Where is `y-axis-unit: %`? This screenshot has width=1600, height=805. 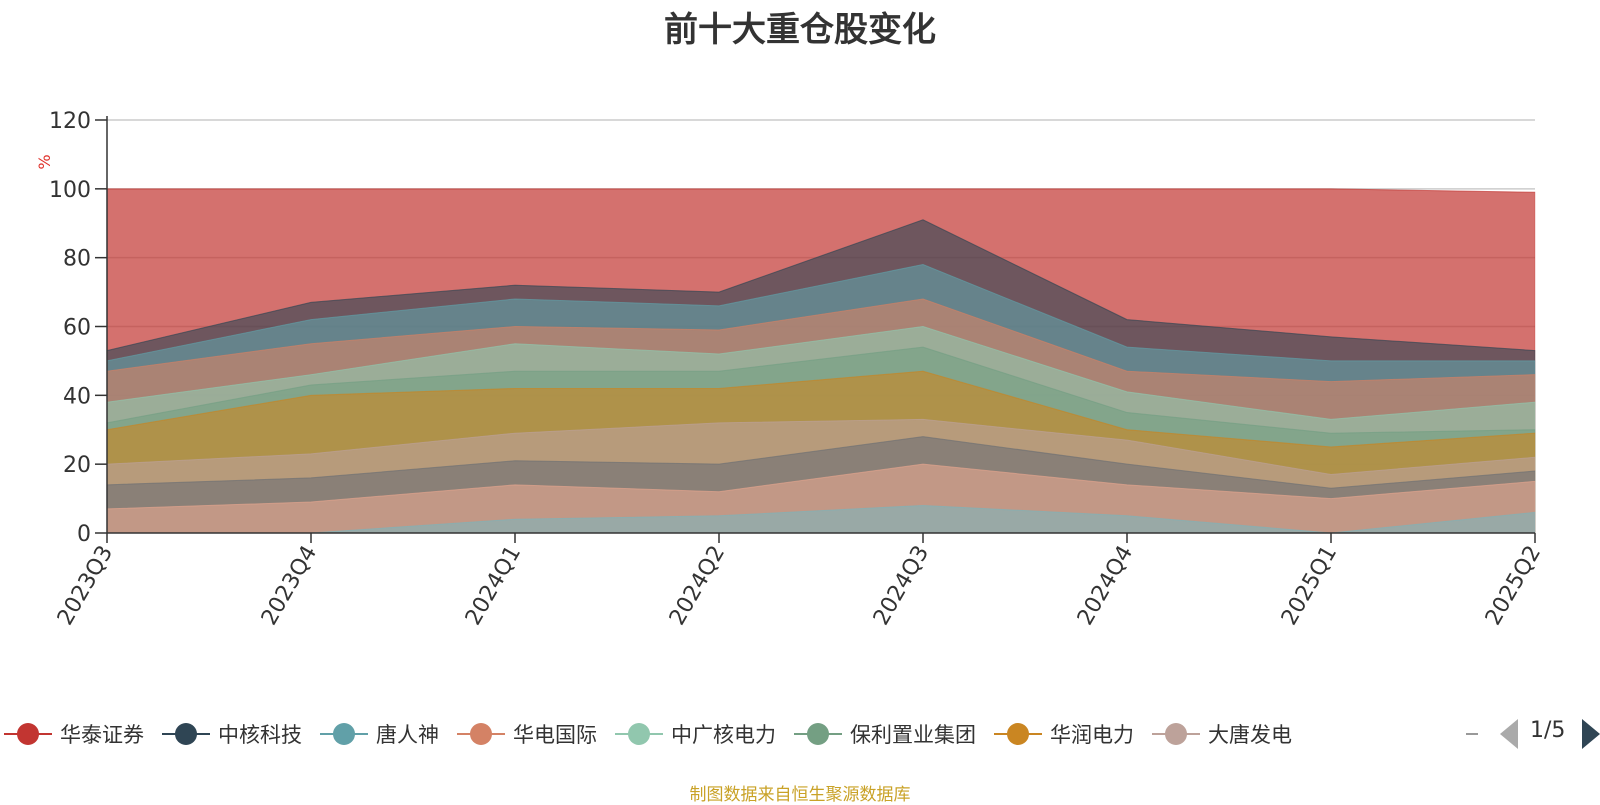
y-axis-unit: % is located at coordinates (44, 161).